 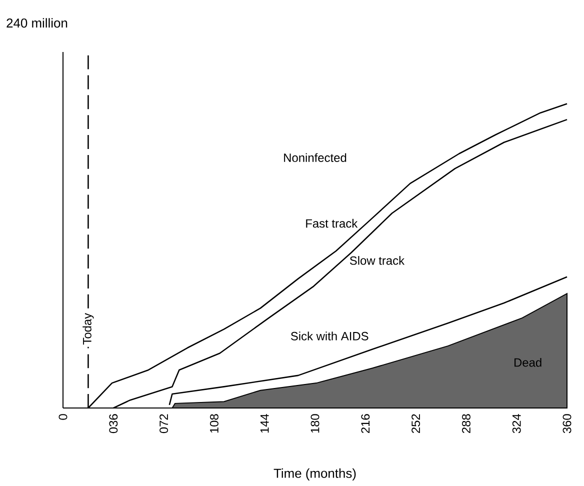 I want to click on ref-line-label: Today, so click(x=88, y=328).